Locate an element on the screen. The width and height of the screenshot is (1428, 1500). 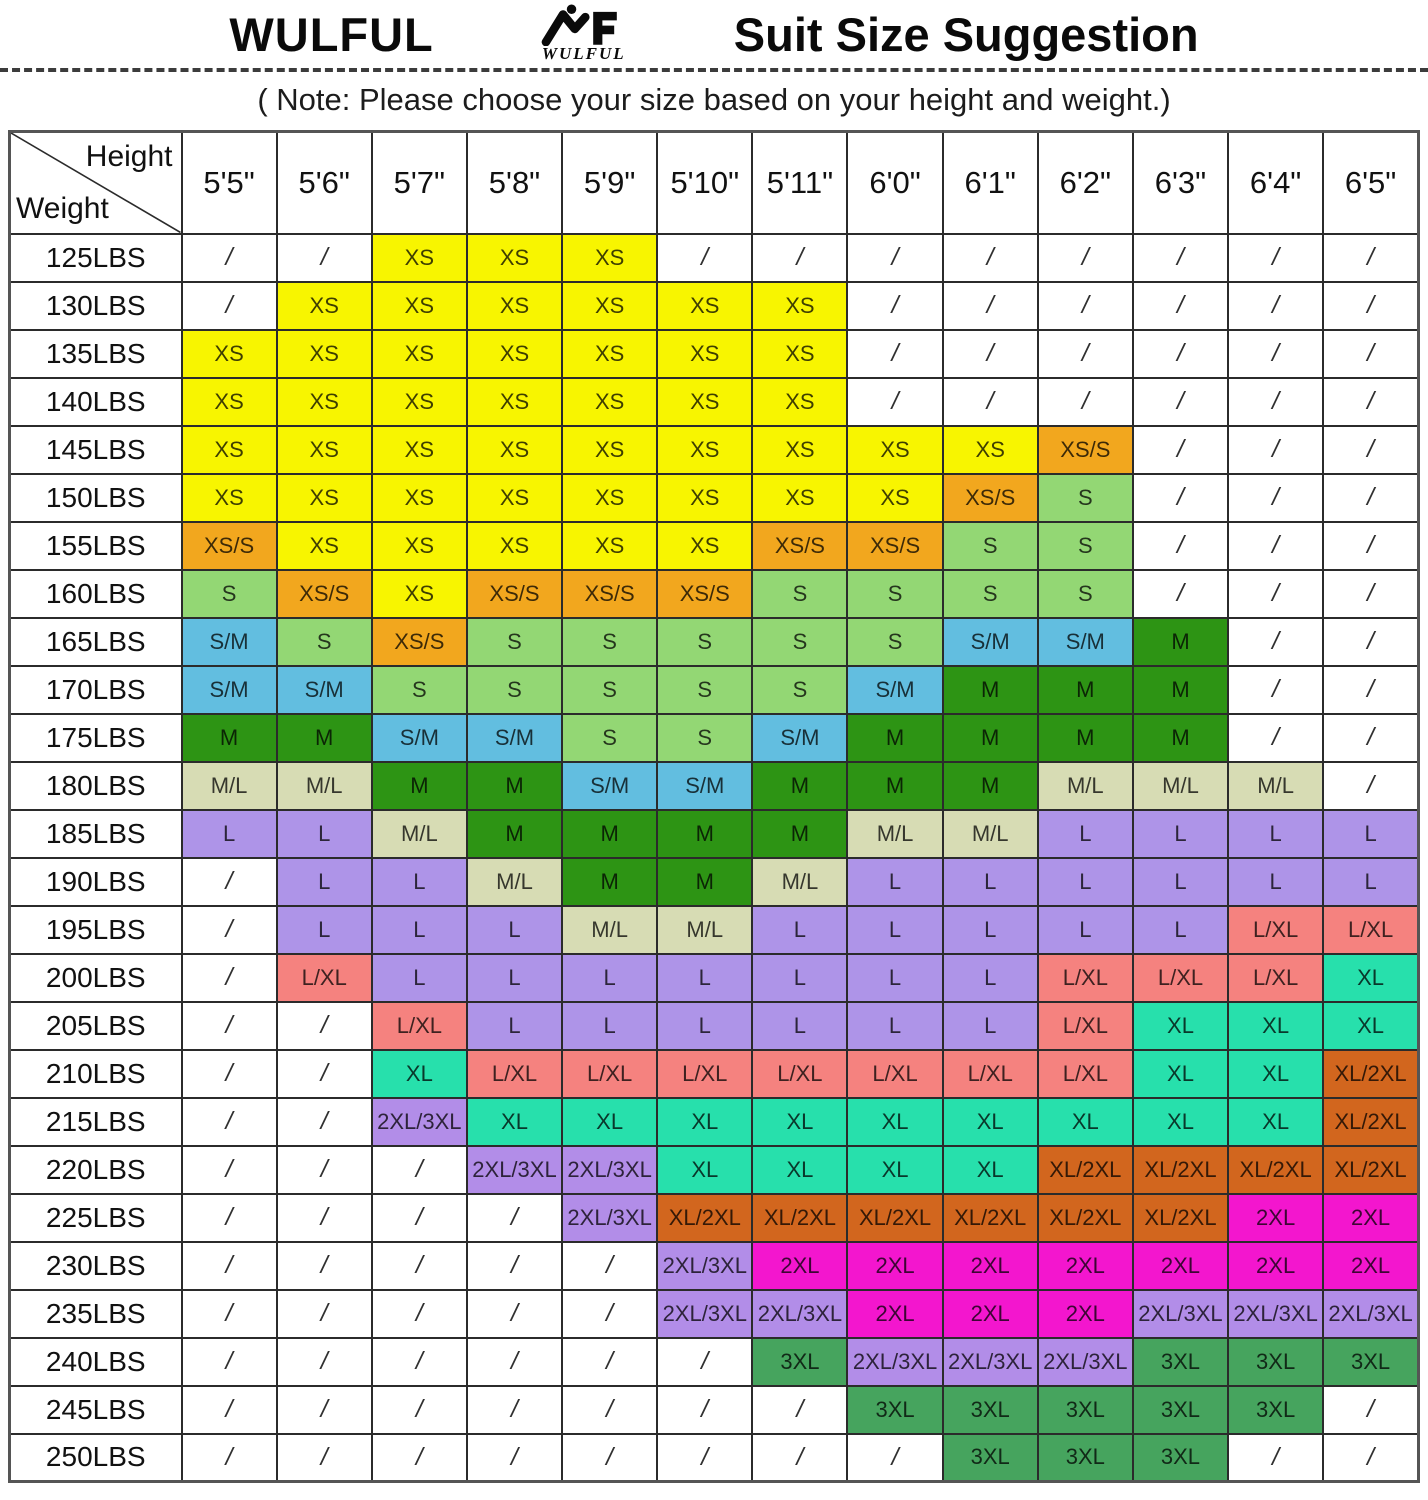
weight-label: 130LBS is located at coordinates (95, 305).